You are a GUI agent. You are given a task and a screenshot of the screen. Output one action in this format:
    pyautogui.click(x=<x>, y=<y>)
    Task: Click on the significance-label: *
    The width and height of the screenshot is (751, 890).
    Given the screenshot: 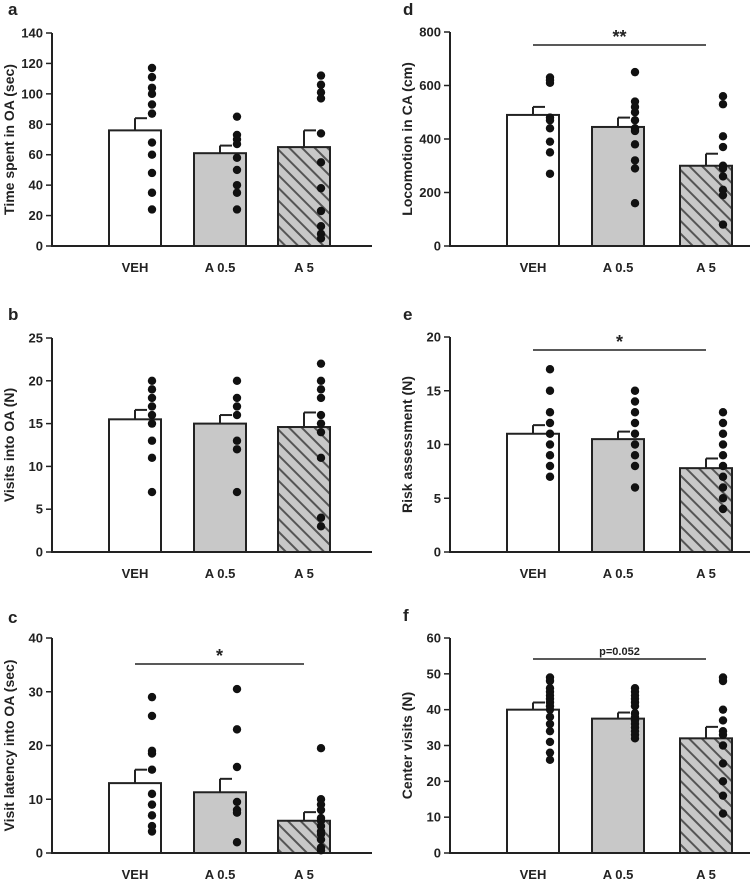 What is the action you would take?
    pyautogui.click(x=219, y=656)
    